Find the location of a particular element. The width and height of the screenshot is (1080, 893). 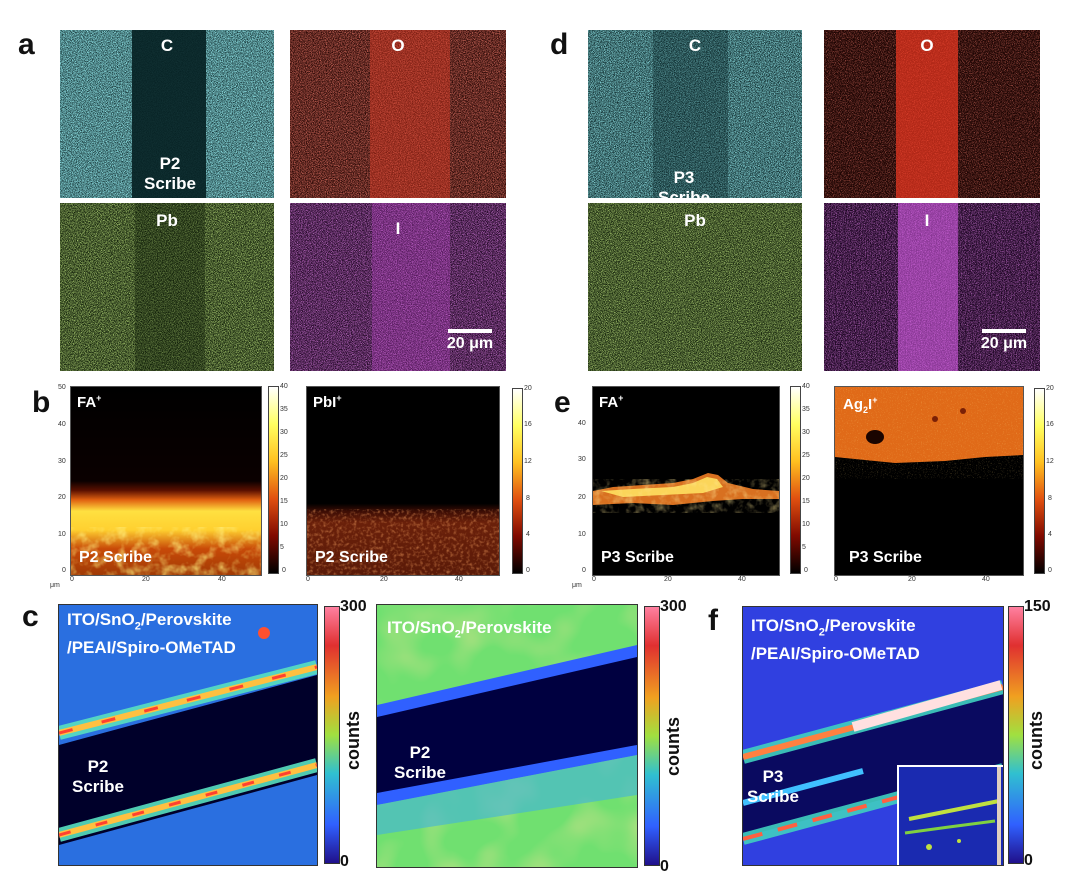

ion-label-ag2i: Ag2I+ is located at coordinates (860, 405).